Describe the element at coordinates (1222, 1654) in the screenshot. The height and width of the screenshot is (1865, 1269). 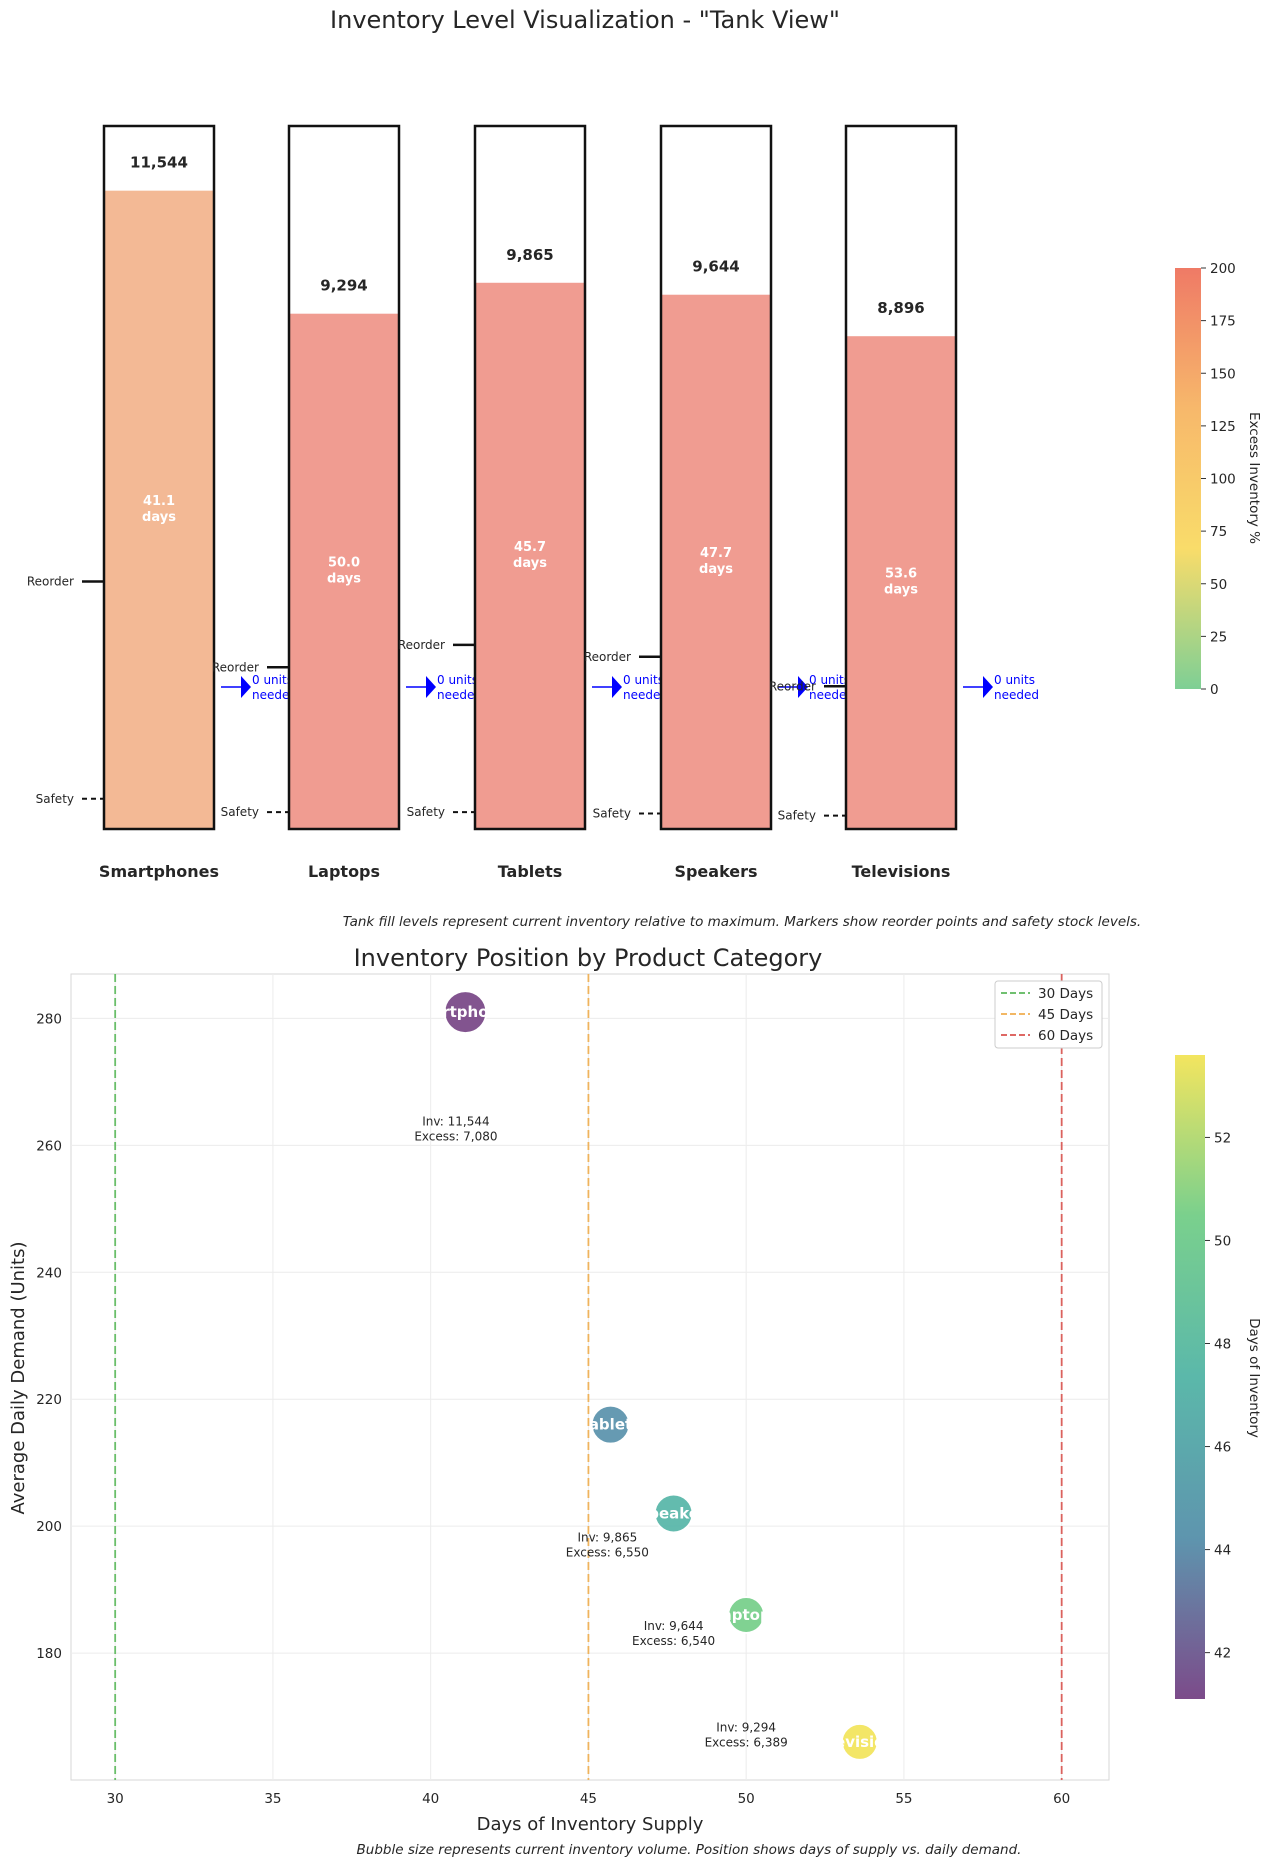
I see `colorbar-tick-label: 42` at that location.